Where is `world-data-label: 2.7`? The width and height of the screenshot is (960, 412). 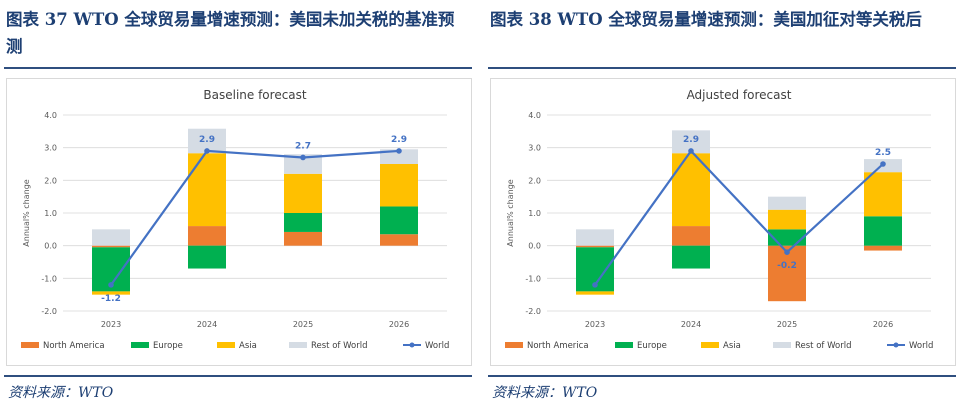
world-data-label: 2.7 is located at coordinates (303, 146).